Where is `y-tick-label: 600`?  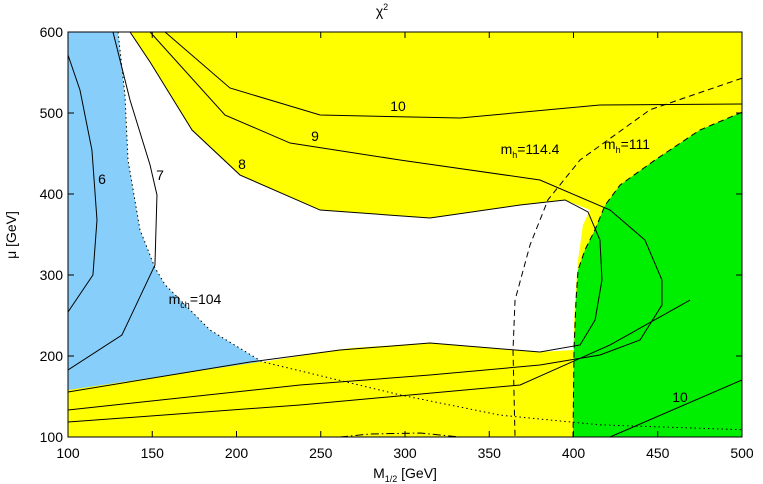
y-tick-label: 600 is located at coordinates (52, 32).